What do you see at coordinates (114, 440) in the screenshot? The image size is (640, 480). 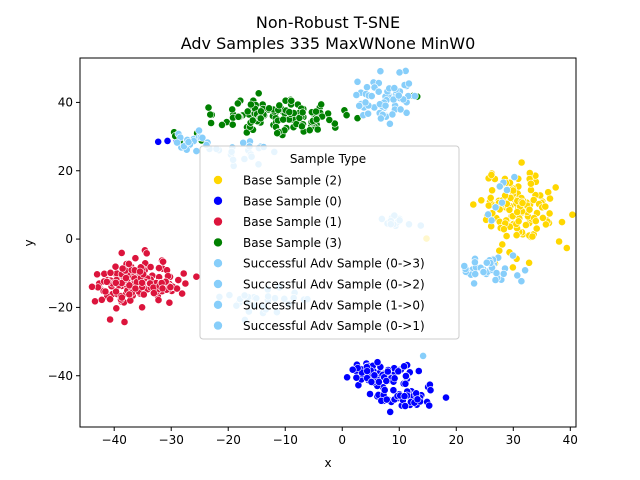 I see `x-tick-label: −40` at bounding box center [114, 440].